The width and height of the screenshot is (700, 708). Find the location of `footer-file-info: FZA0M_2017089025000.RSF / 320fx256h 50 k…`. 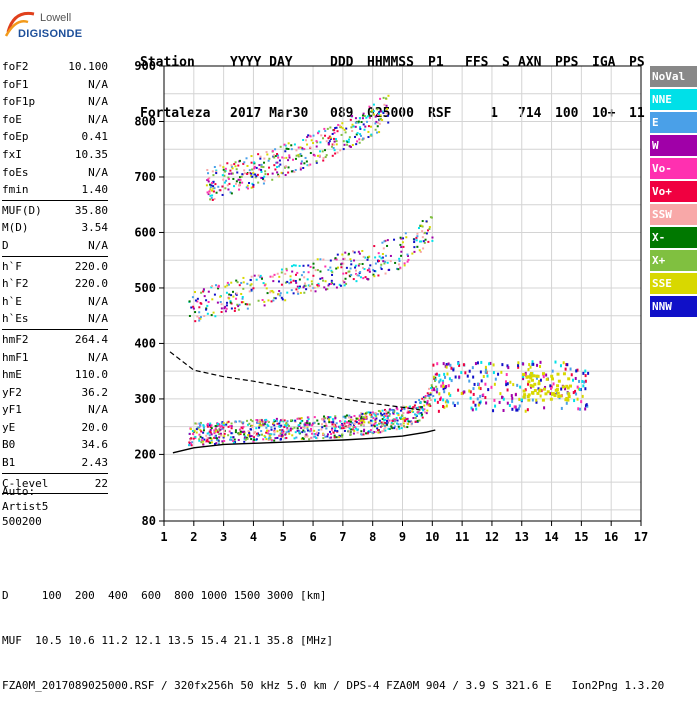

footer-file-info: FZA0M_2017089025000.RSF / 320fx256h 50 k… is located at coordinates (333, 685).